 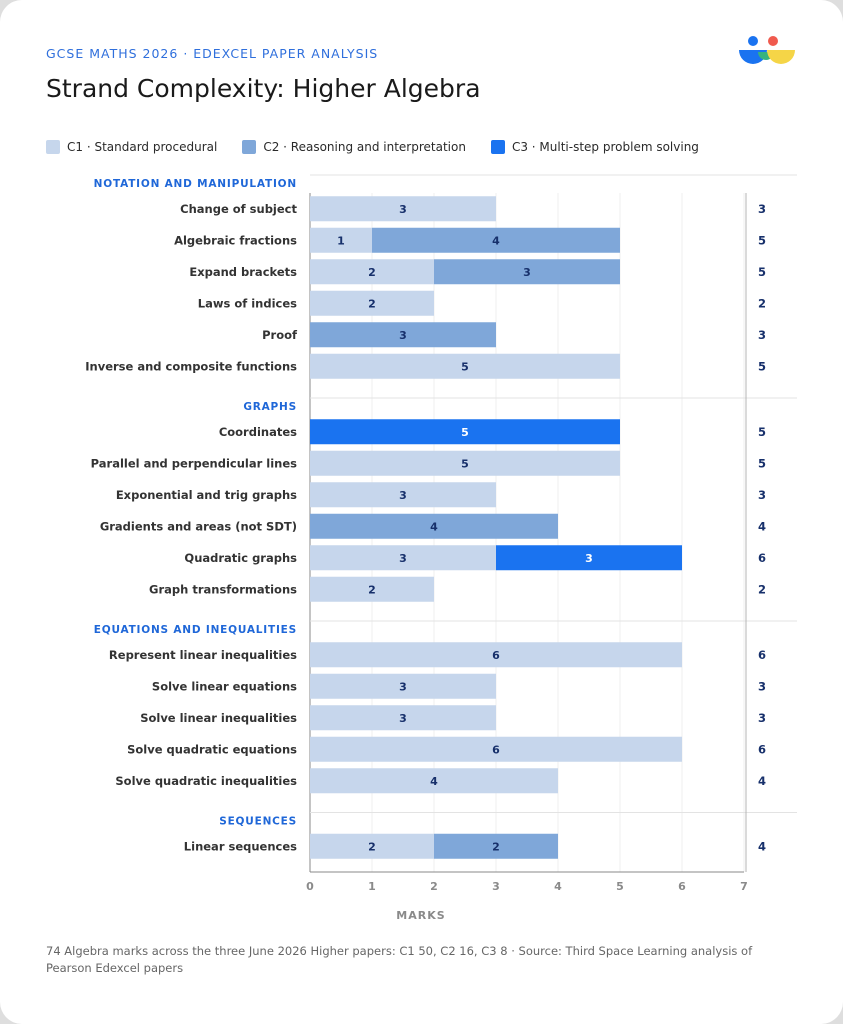 I want to click on group-label: NOTATION AND MANIPULATION, so click(x=195, y=184).